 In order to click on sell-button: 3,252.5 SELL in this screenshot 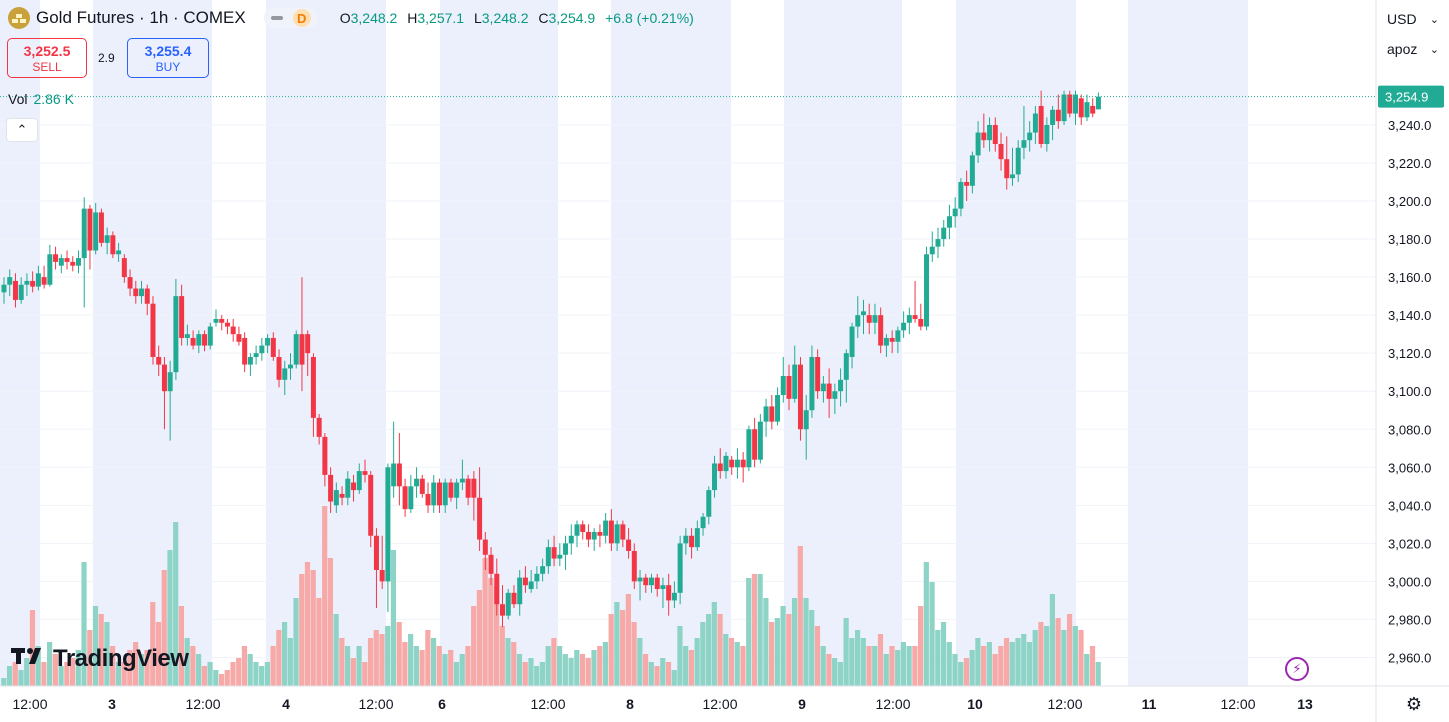, I will do `click(47, 58)`.